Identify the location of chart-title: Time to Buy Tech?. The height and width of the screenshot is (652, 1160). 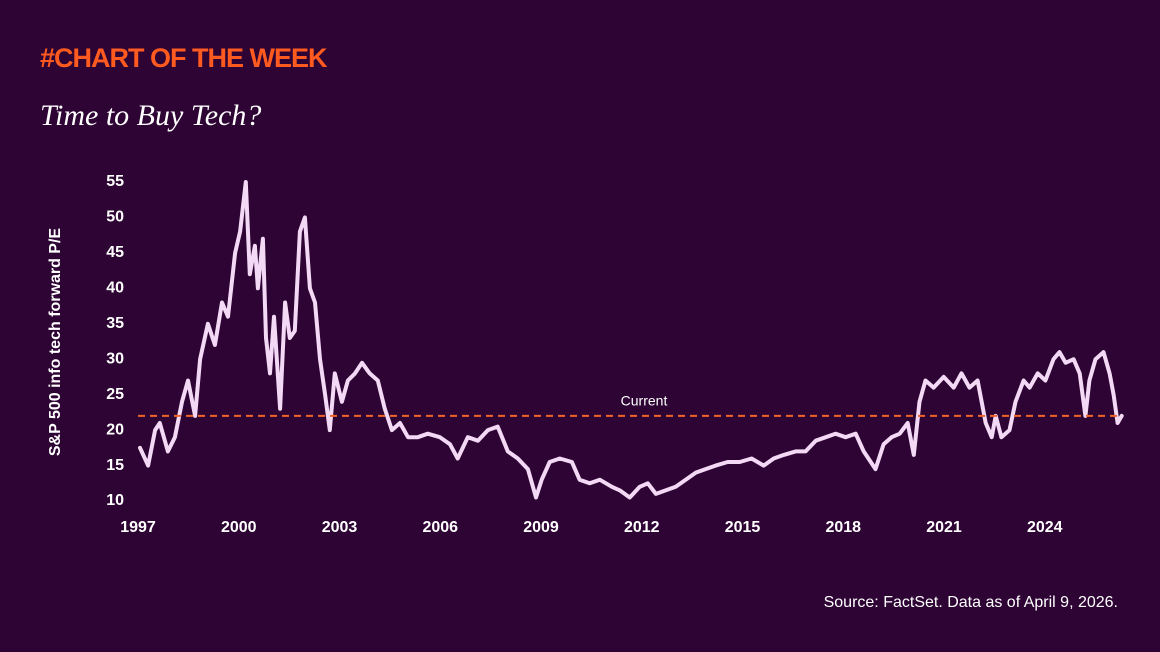
(150, 115).